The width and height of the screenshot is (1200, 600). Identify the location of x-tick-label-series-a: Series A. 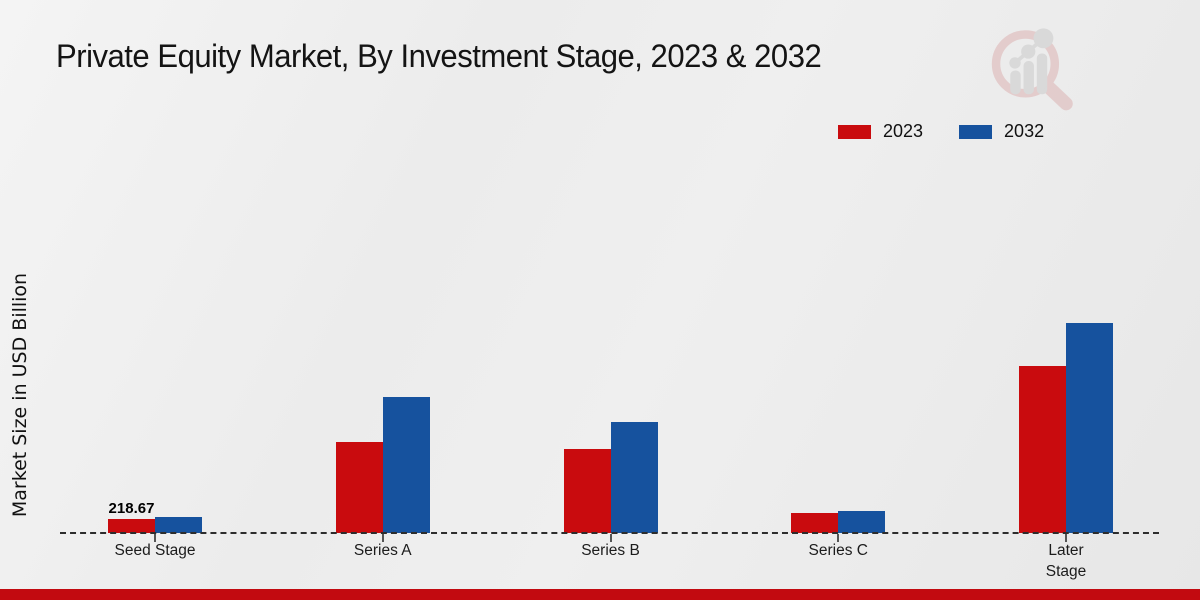
(382, 550).